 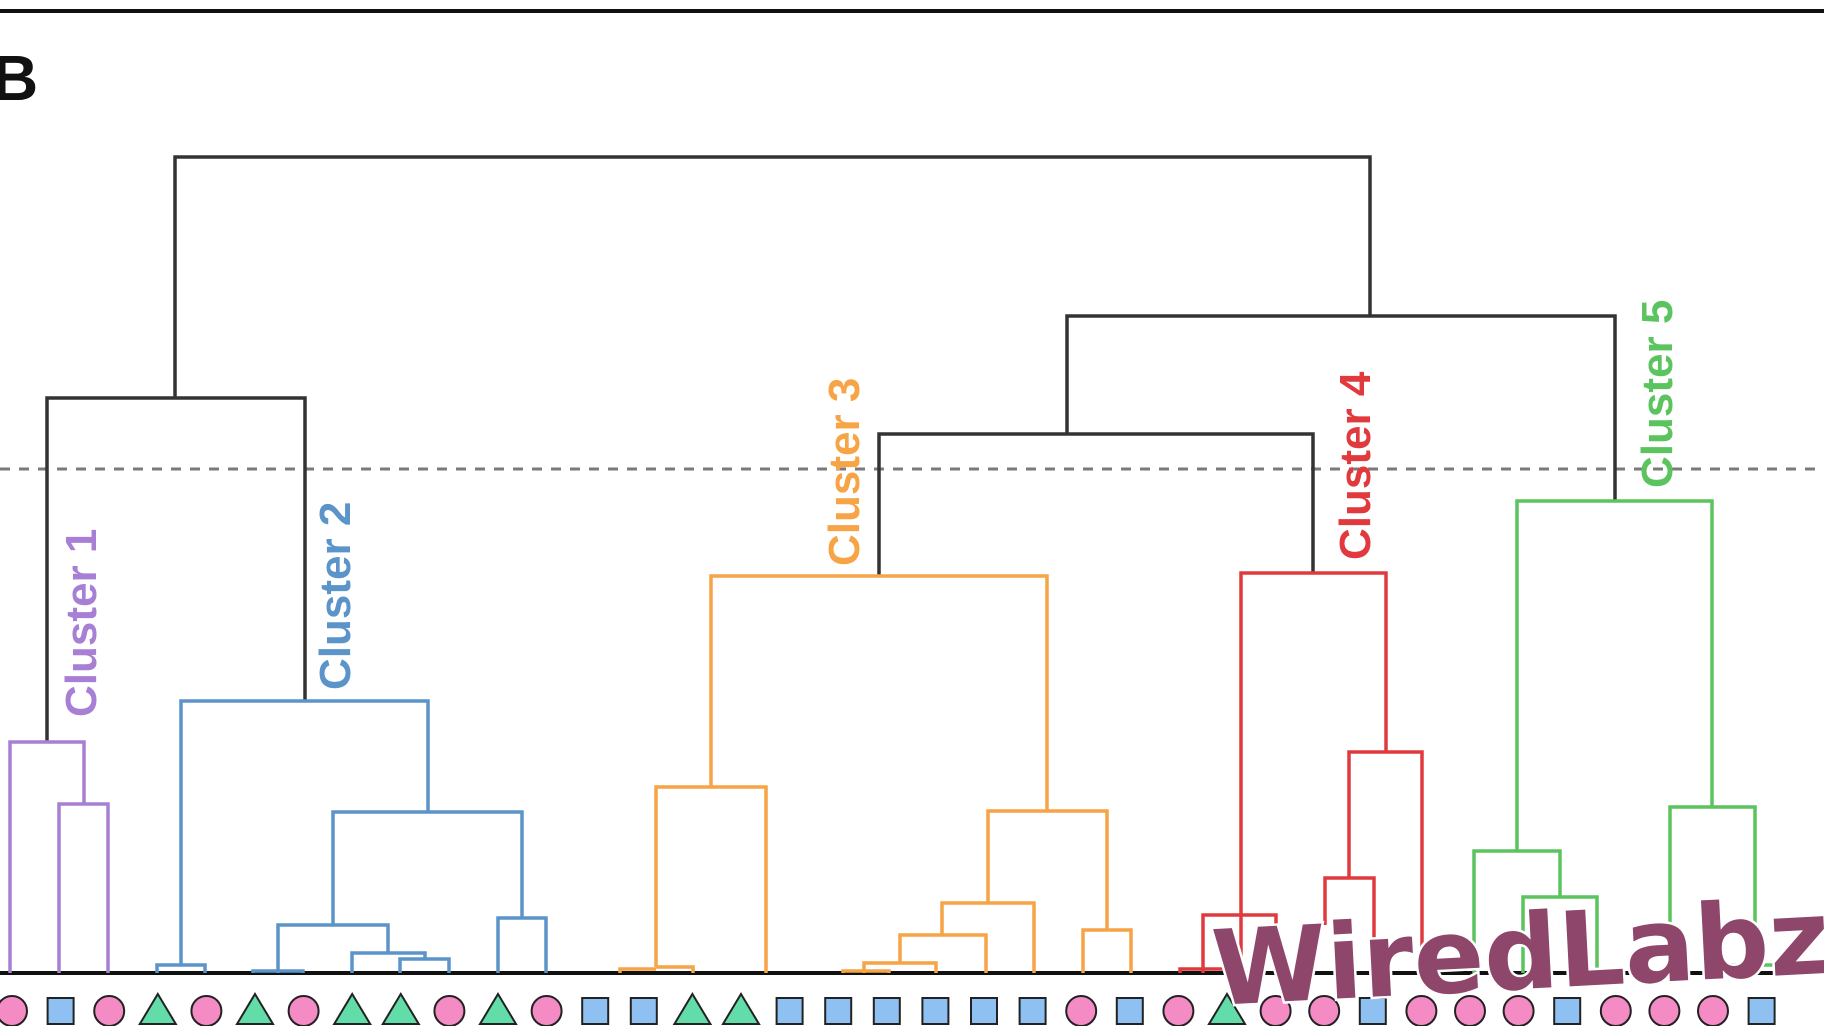 I want to click on watermark-logo: WiredLabz, so click(x=1515, y=949).